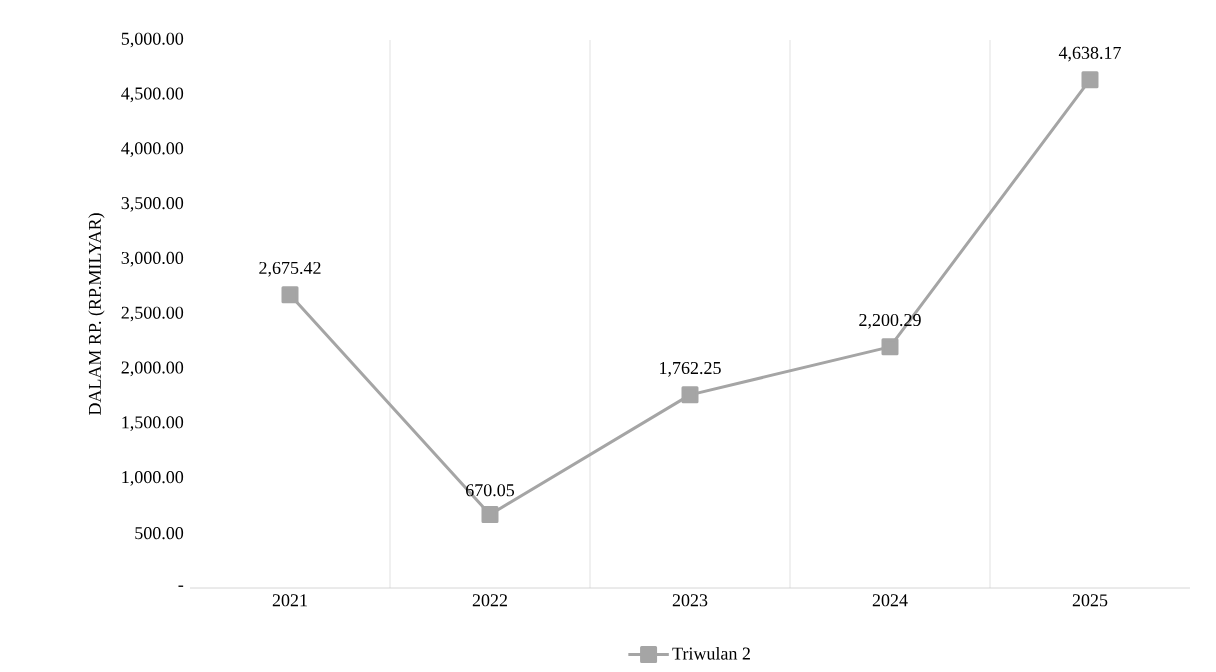 This screenshot has height=672, width=1216. Describe the element at coordinates (290, 269) in the screenshot. I see `data-label: 2,675.42` at that location.